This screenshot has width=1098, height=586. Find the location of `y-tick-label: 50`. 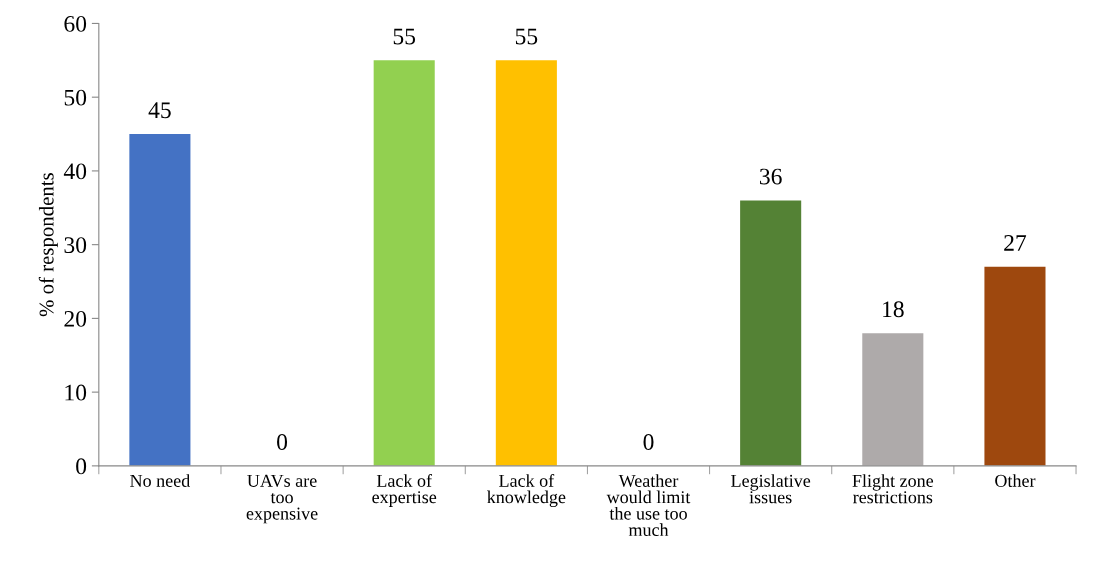

y-tick-label: 50 is located at coordinates (75, 97).